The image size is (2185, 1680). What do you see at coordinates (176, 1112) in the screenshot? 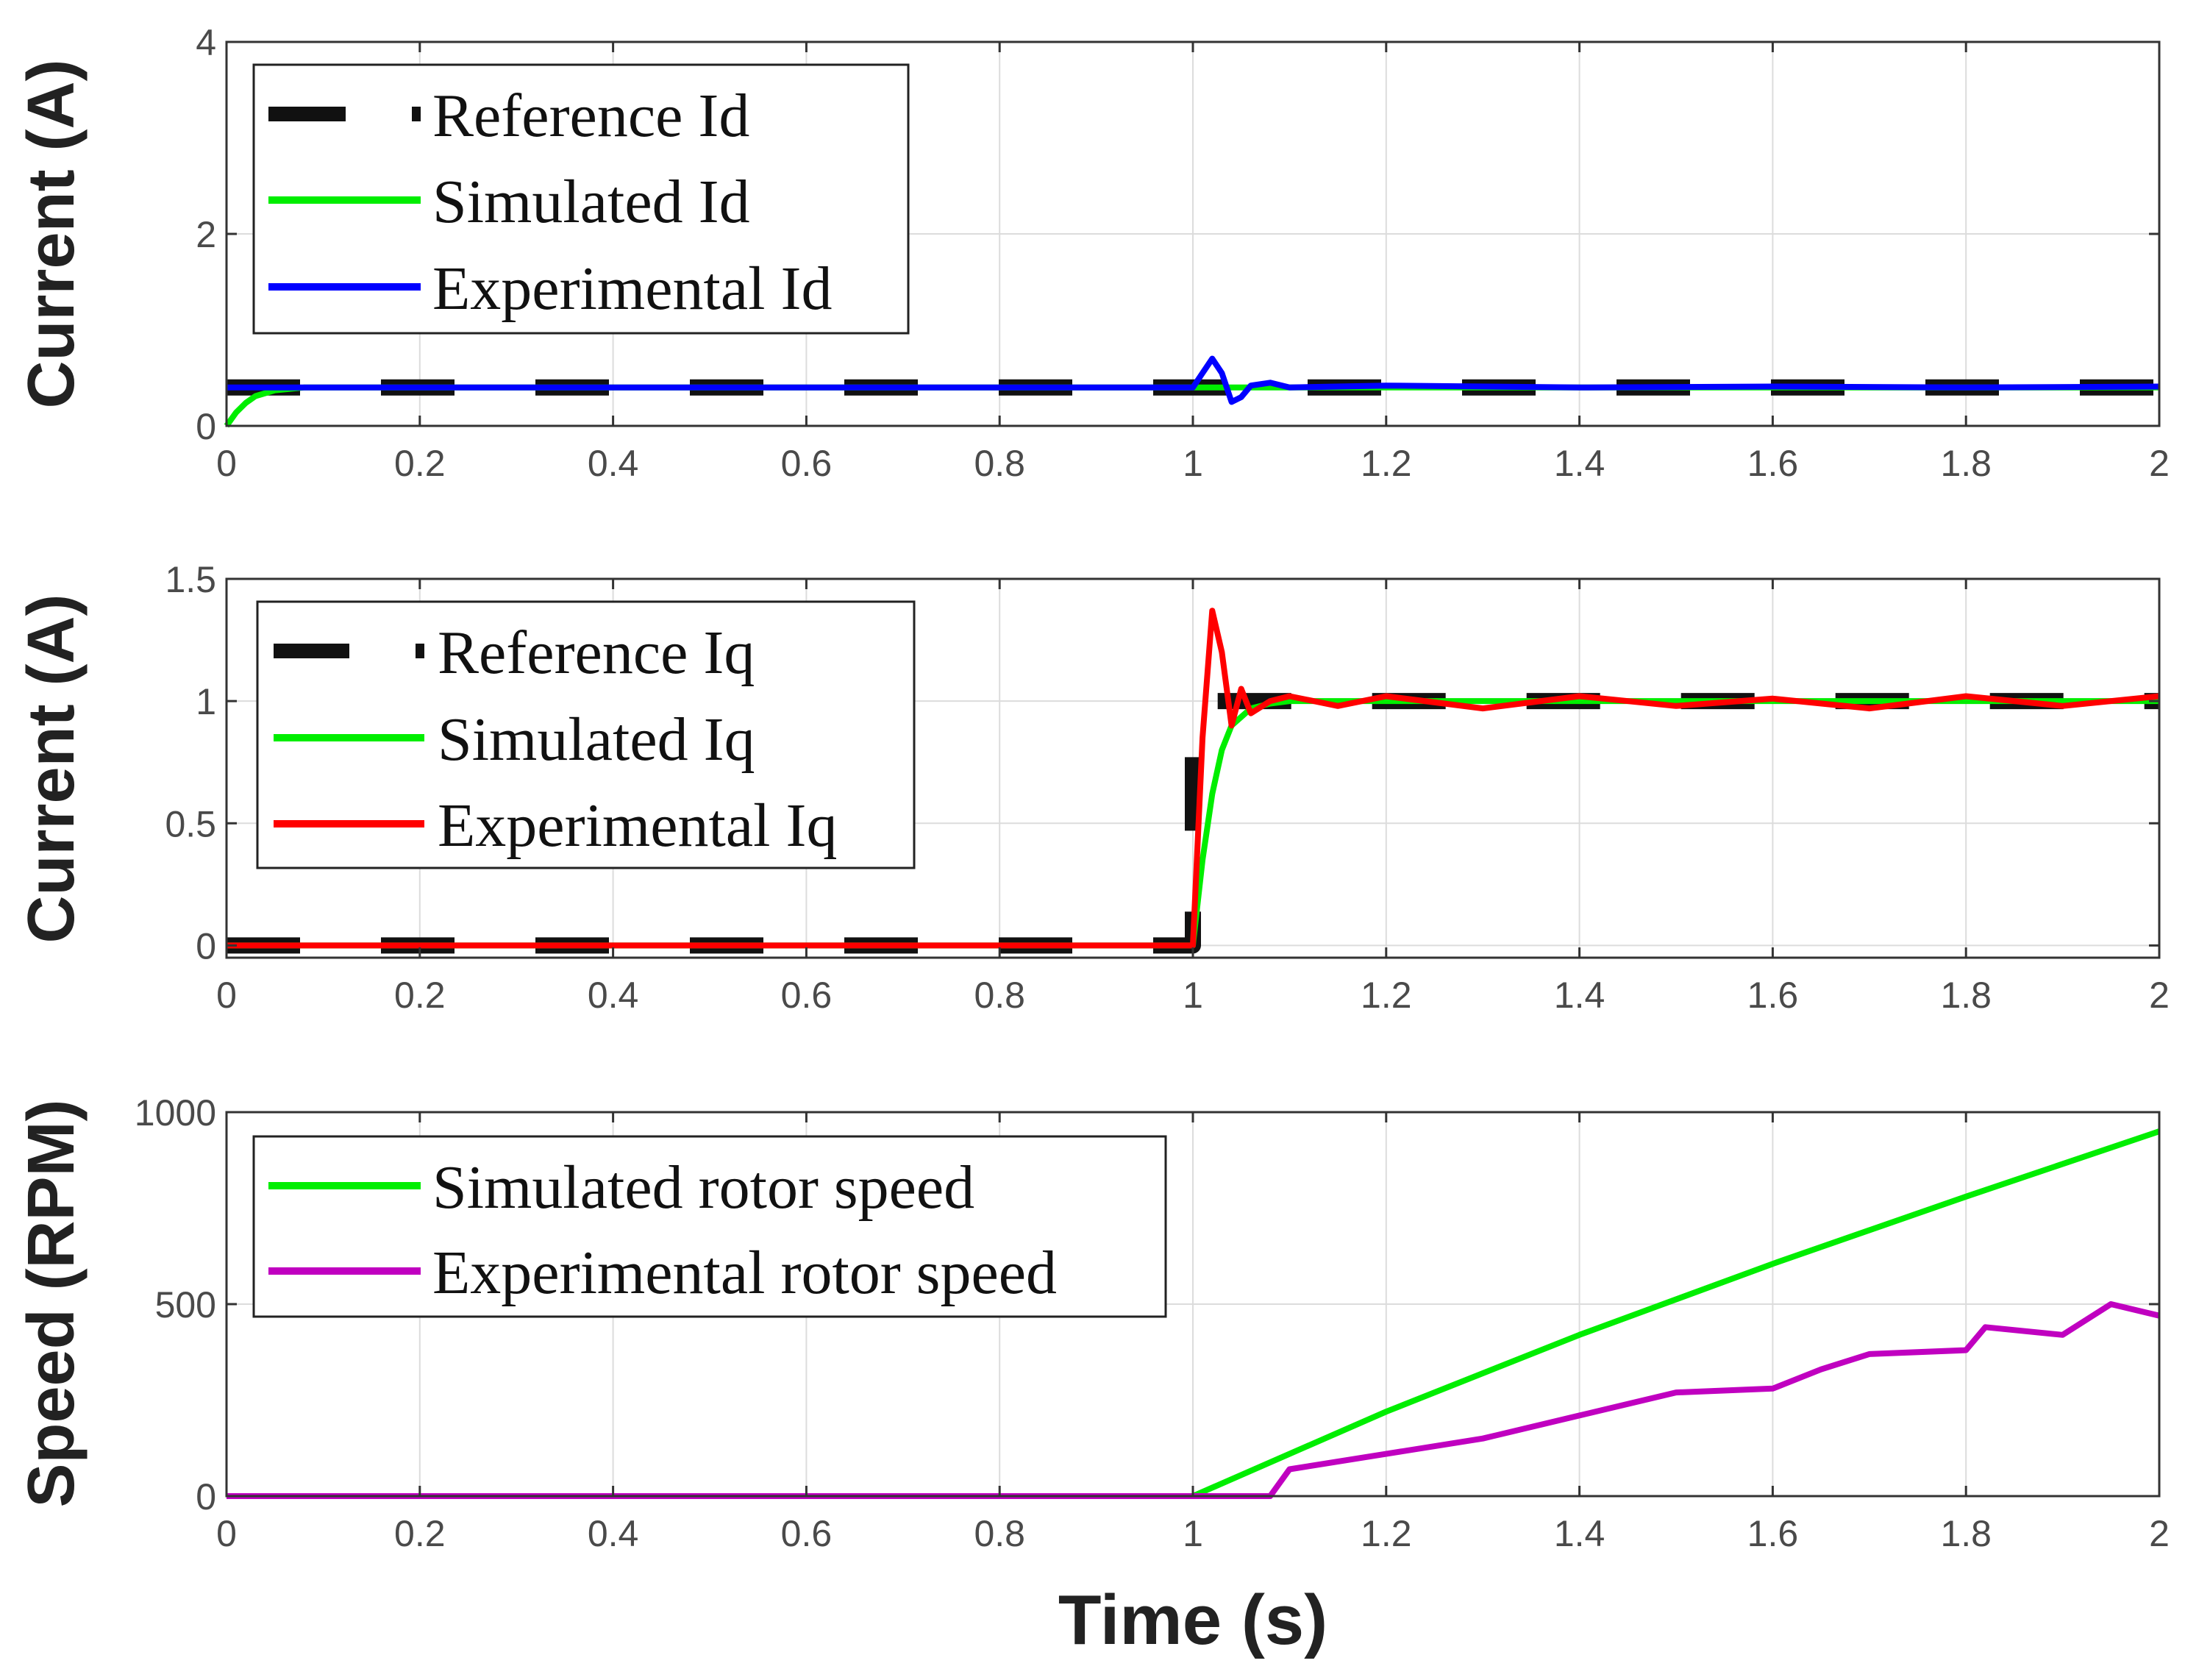
I see `y-tick-label: 1000` at bounding box center [176, 1112].